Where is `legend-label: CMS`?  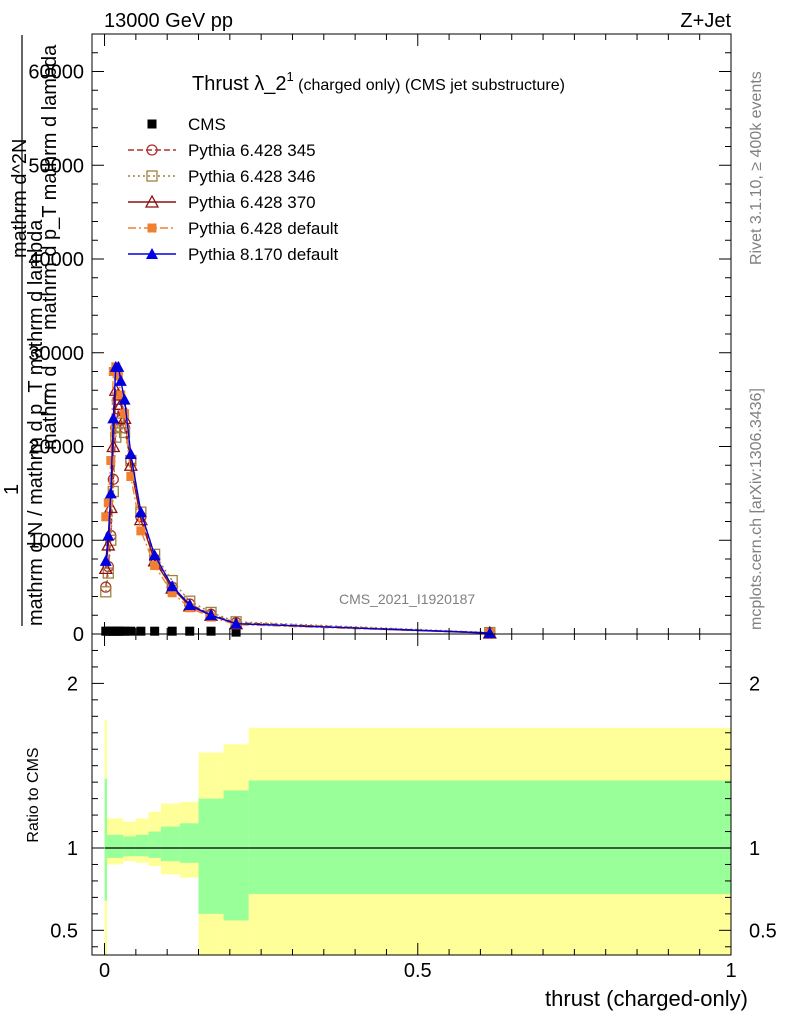
legend-label: CMS is located at coordinates (207, 124).